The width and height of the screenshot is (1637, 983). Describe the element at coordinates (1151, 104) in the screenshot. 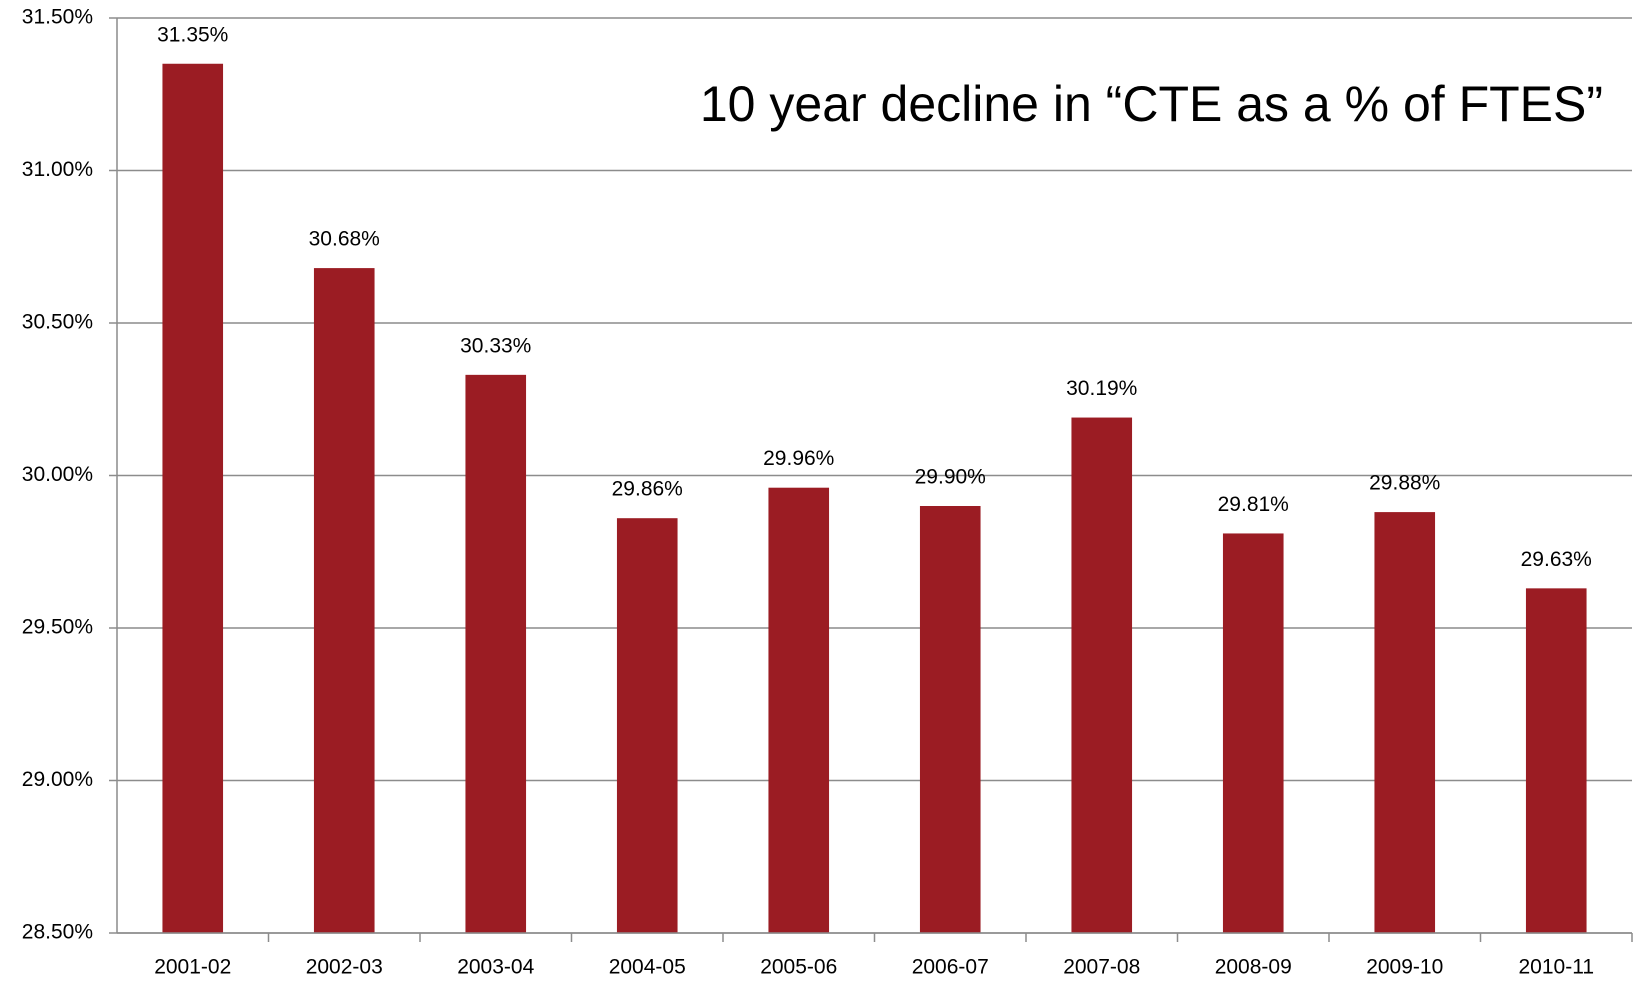

I see `chart-title: 10 year decline in “CTE as a % of FTES”` at that location.